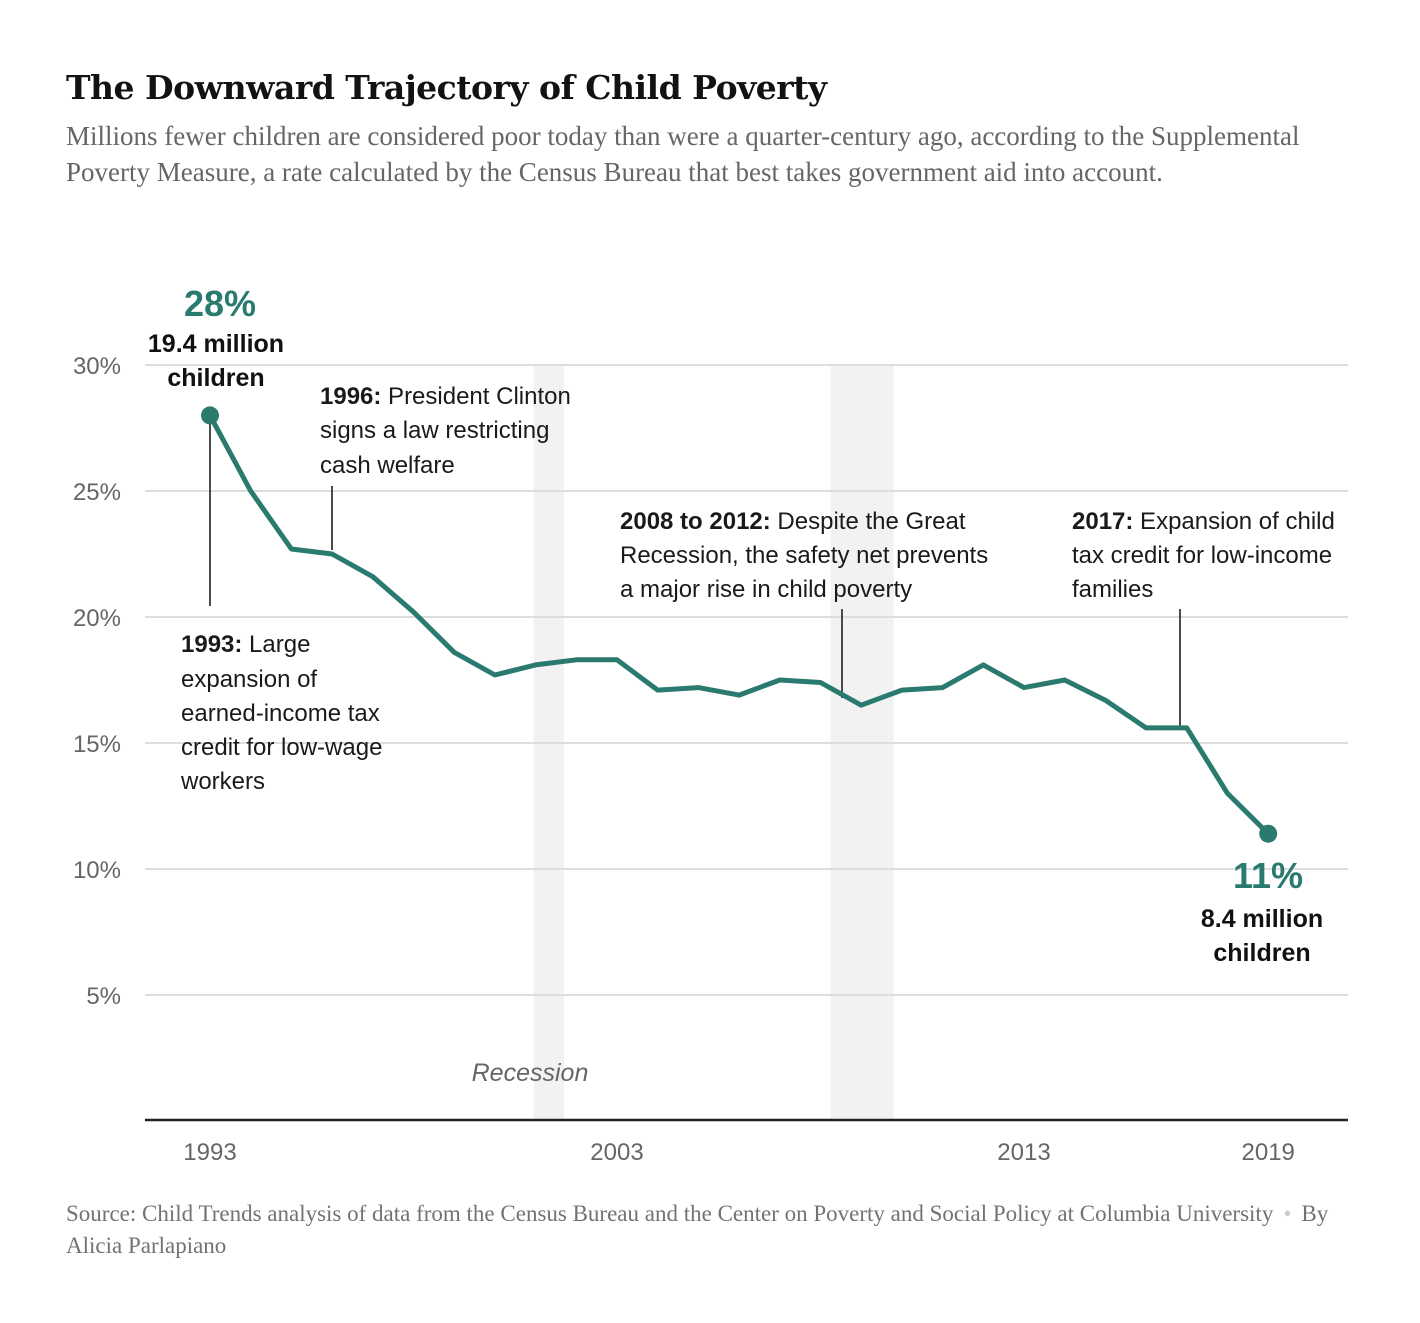 Image resolution: width=1420 pixels, height=1323 pixels. What do you see at coordinates (280, 713) in the screenshot?
I see `annotation-1993-line3: earned-income tax` at bounding box center [280, 713].